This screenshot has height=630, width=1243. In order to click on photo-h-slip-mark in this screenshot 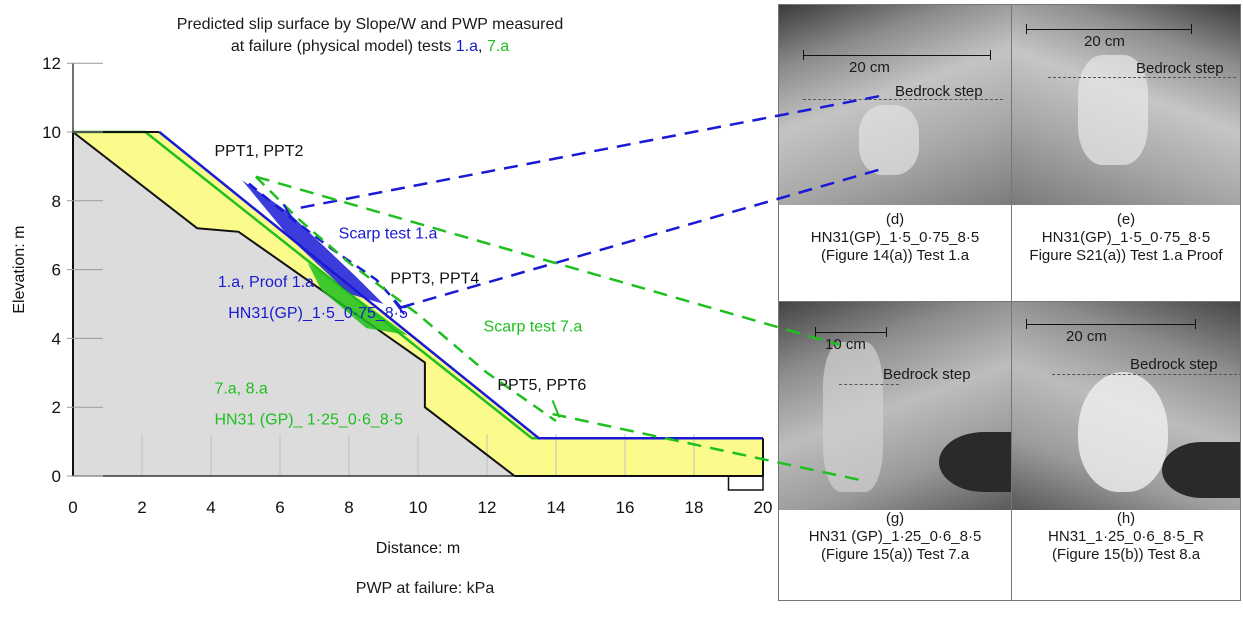, I will do `click(1123, 432)`.